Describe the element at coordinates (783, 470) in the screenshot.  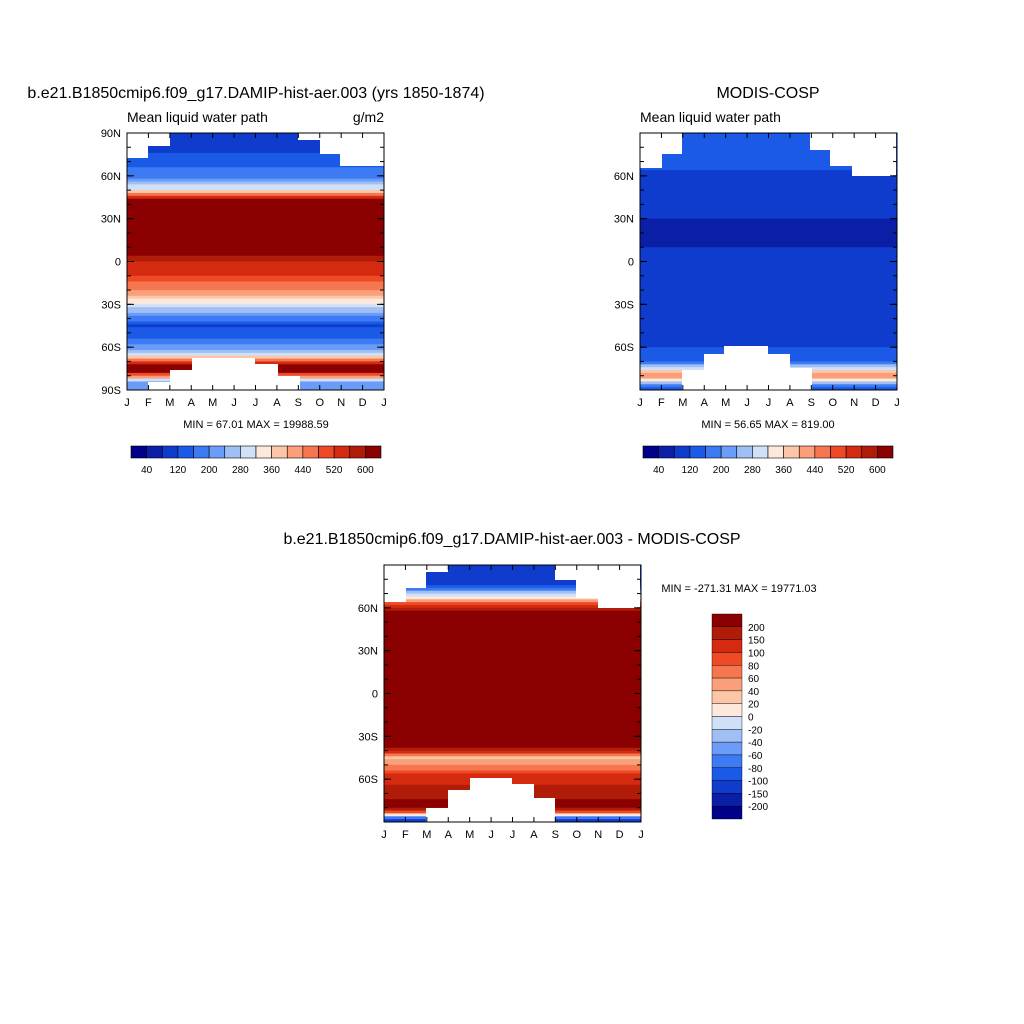
I see `colorbar-label: 360` at that location.